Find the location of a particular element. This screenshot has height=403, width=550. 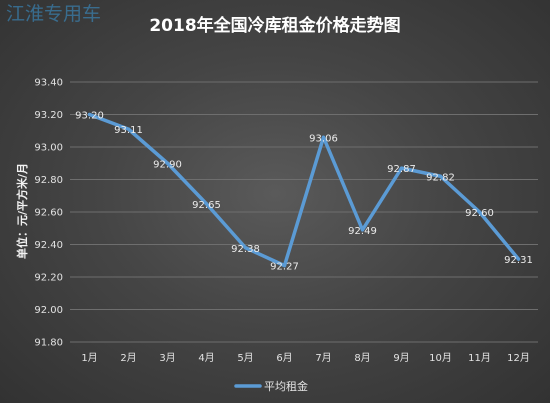

y-tick-label: 93.40 is located at coordinates (48, 83).